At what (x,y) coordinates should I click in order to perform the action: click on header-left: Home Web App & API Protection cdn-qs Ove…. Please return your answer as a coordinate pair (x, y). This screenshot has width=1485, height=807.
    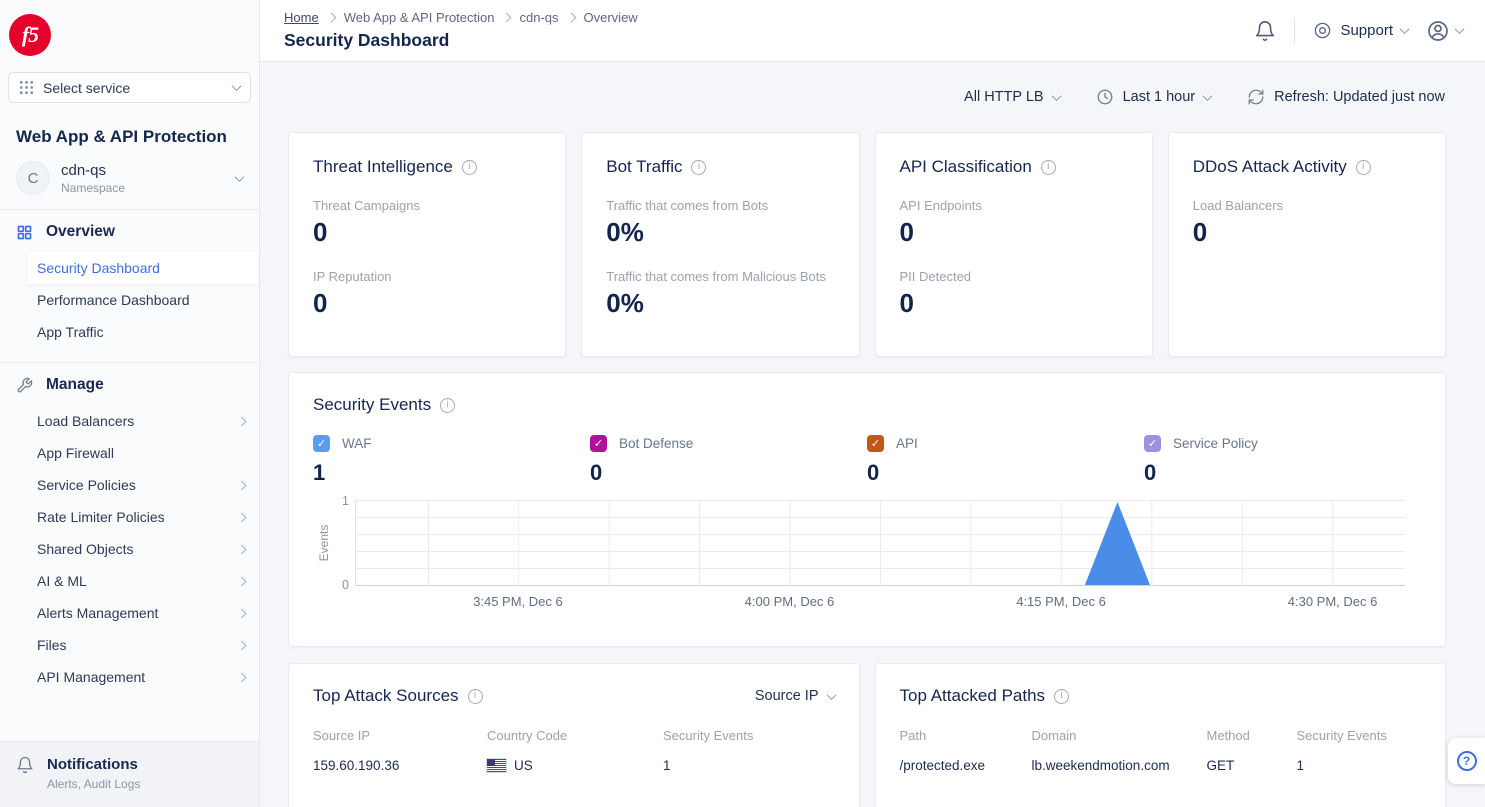
    Looking at the image, I should click on (449, 30).